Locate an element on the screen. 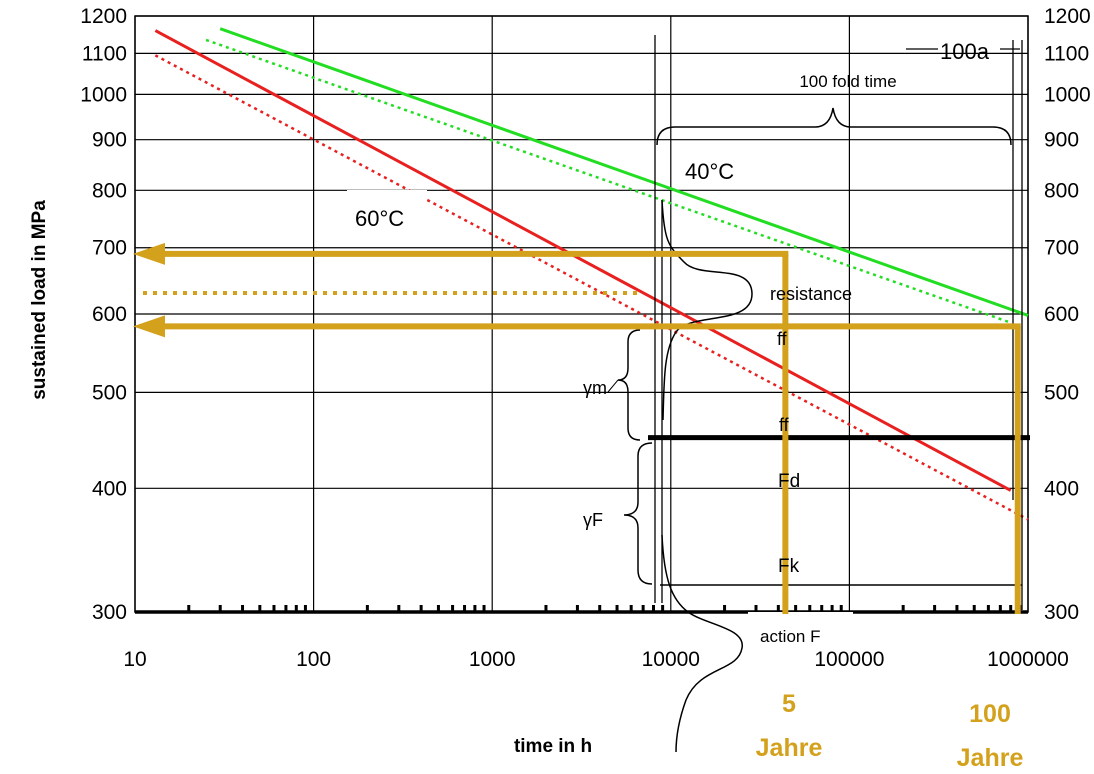 The image size is (1094, 774). label-fd: Fd is located at coordinates (789, 481).